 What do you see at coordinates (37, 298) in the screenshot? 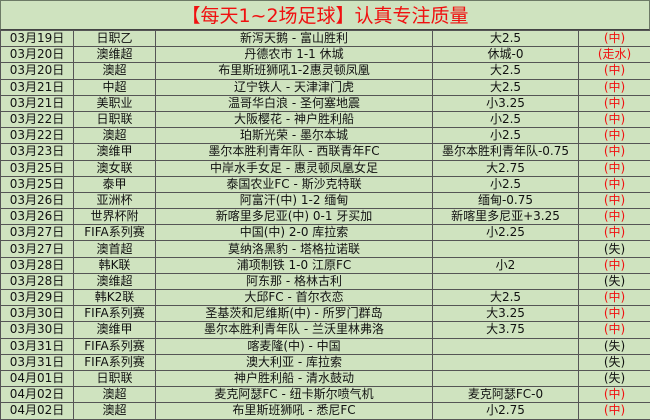
I see `date-cell: 03月29日` at bounding box center [37, 298].